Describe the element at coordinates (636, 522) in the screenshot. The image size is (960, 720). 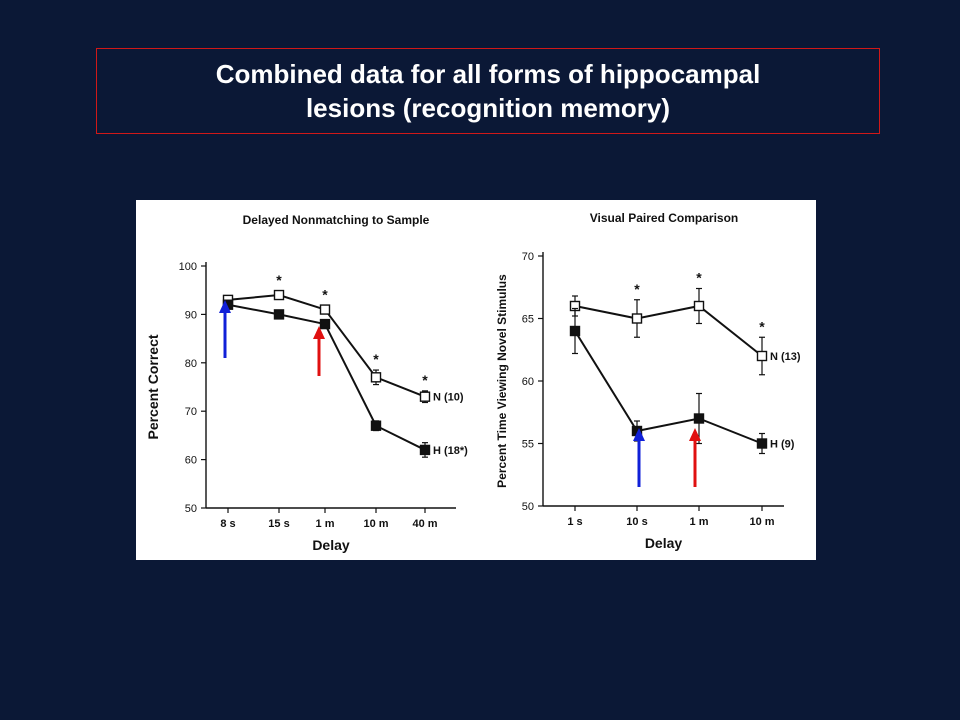
I see `chart2-x-tick-label: 10 s` at that location.